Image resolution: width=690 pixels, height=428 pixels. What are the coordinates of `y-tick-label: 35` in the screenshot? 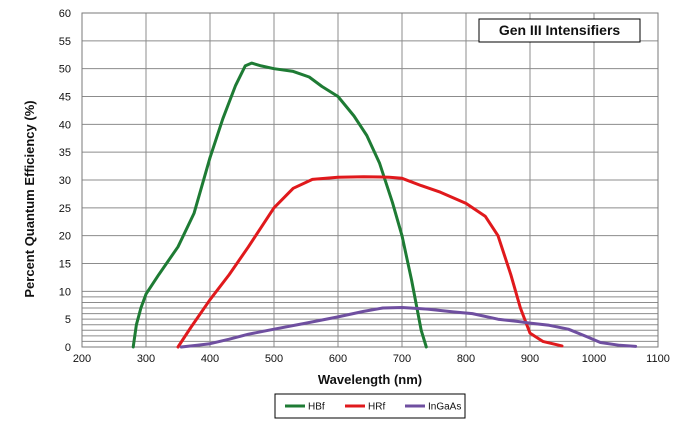 It's located at (65, 153).